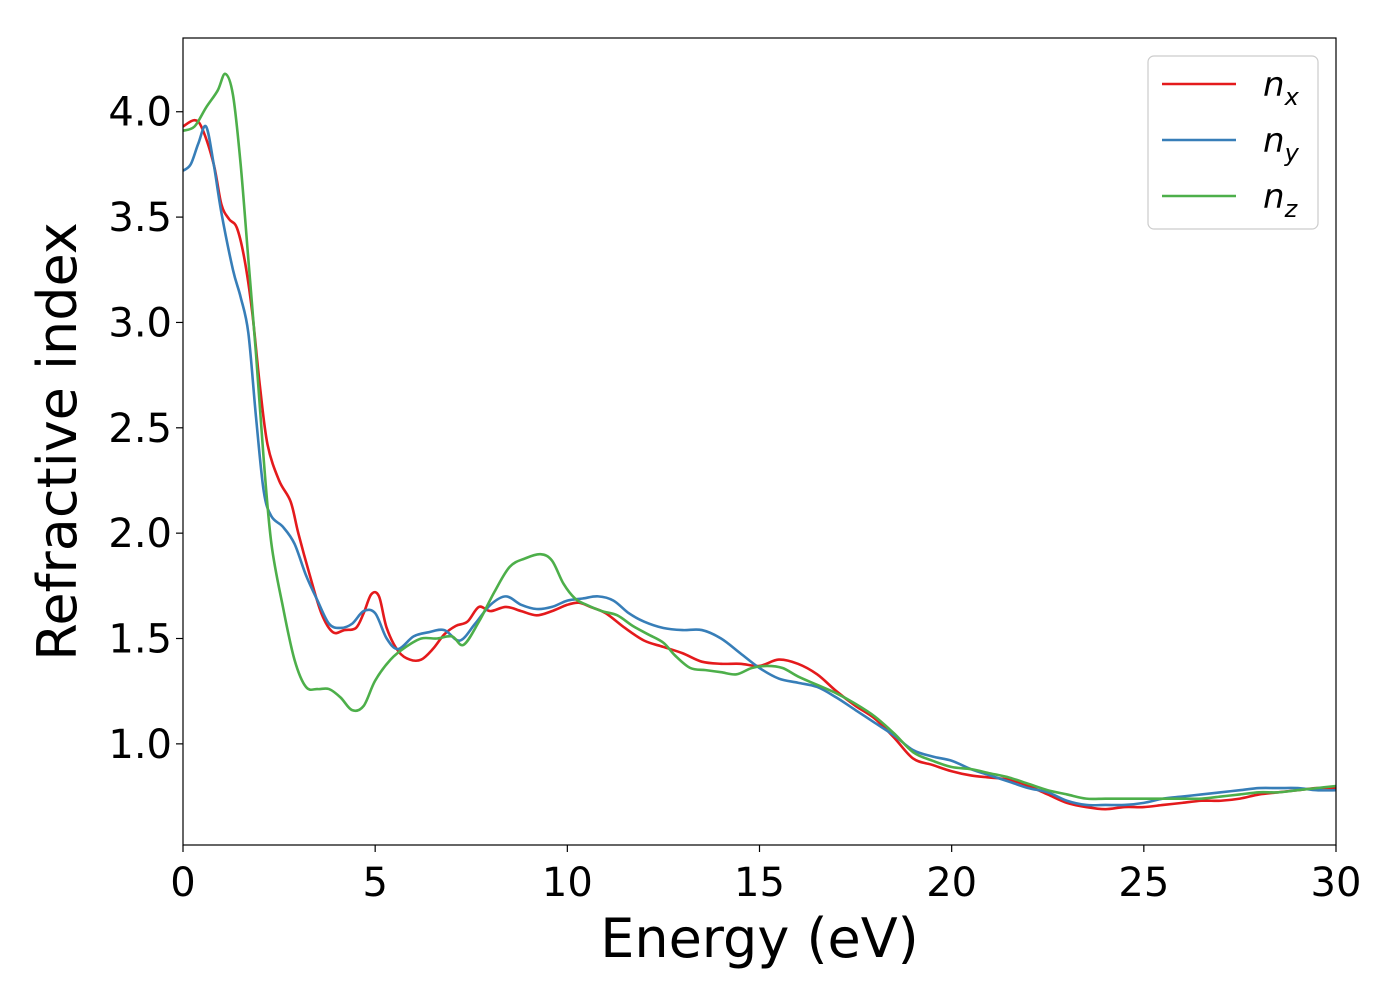 This screenshot has width=1400, height=1000. What do you see at coordinates (374, 883) in the screenshot?
I see `x-tick-label: 5` at bounding box center [374, 883].